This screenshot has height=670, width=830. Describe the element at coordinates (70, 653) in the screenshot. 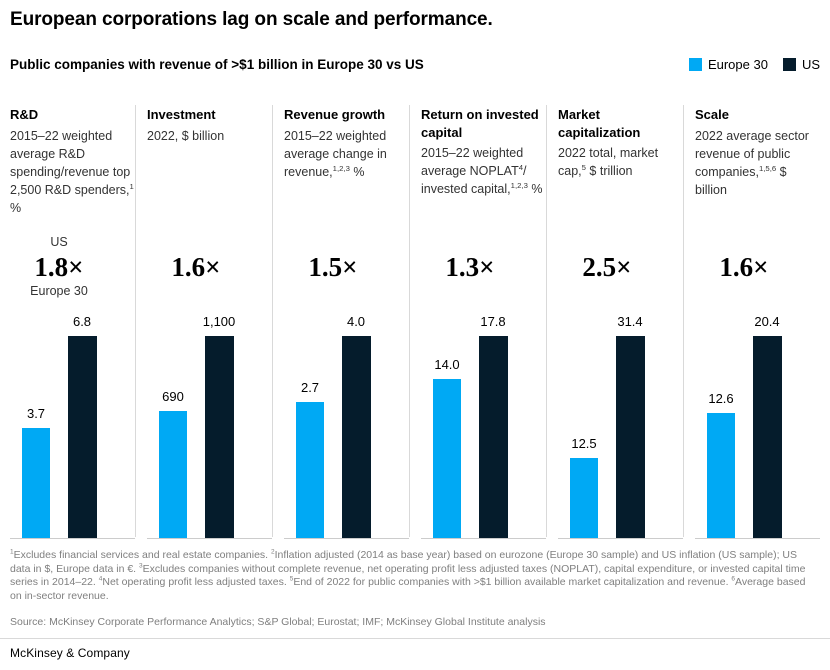

I see `company-wordmark: McKinsey & Company` at that location.